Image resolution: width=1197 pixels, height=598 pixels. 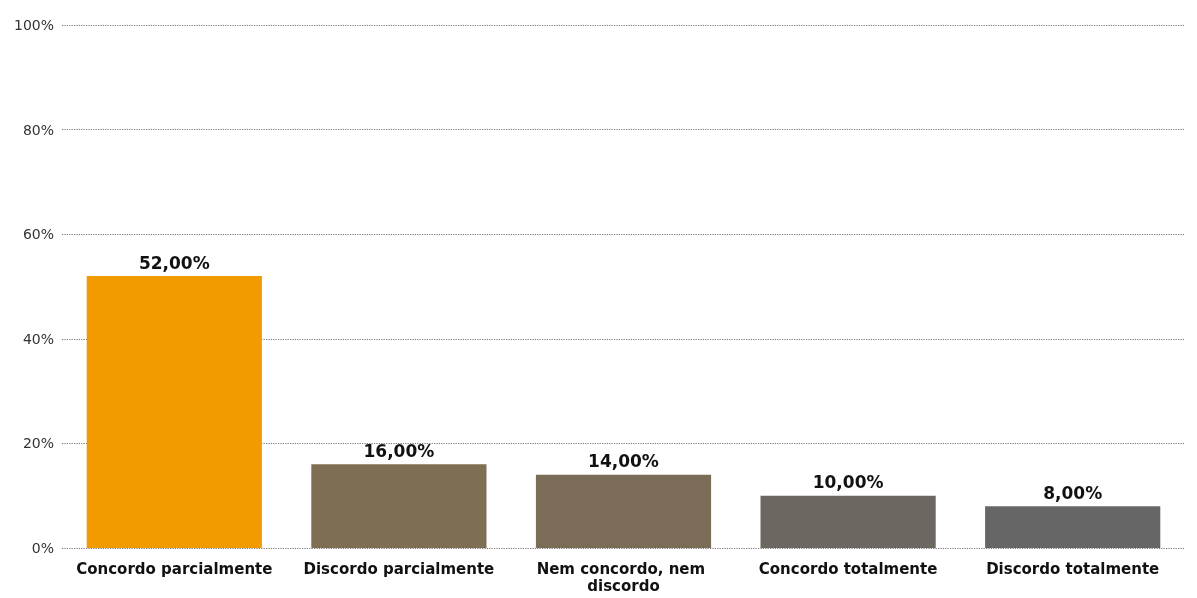 I want to click on x-tick-label: Discordo totalmente, so click(x=1073, y=568).